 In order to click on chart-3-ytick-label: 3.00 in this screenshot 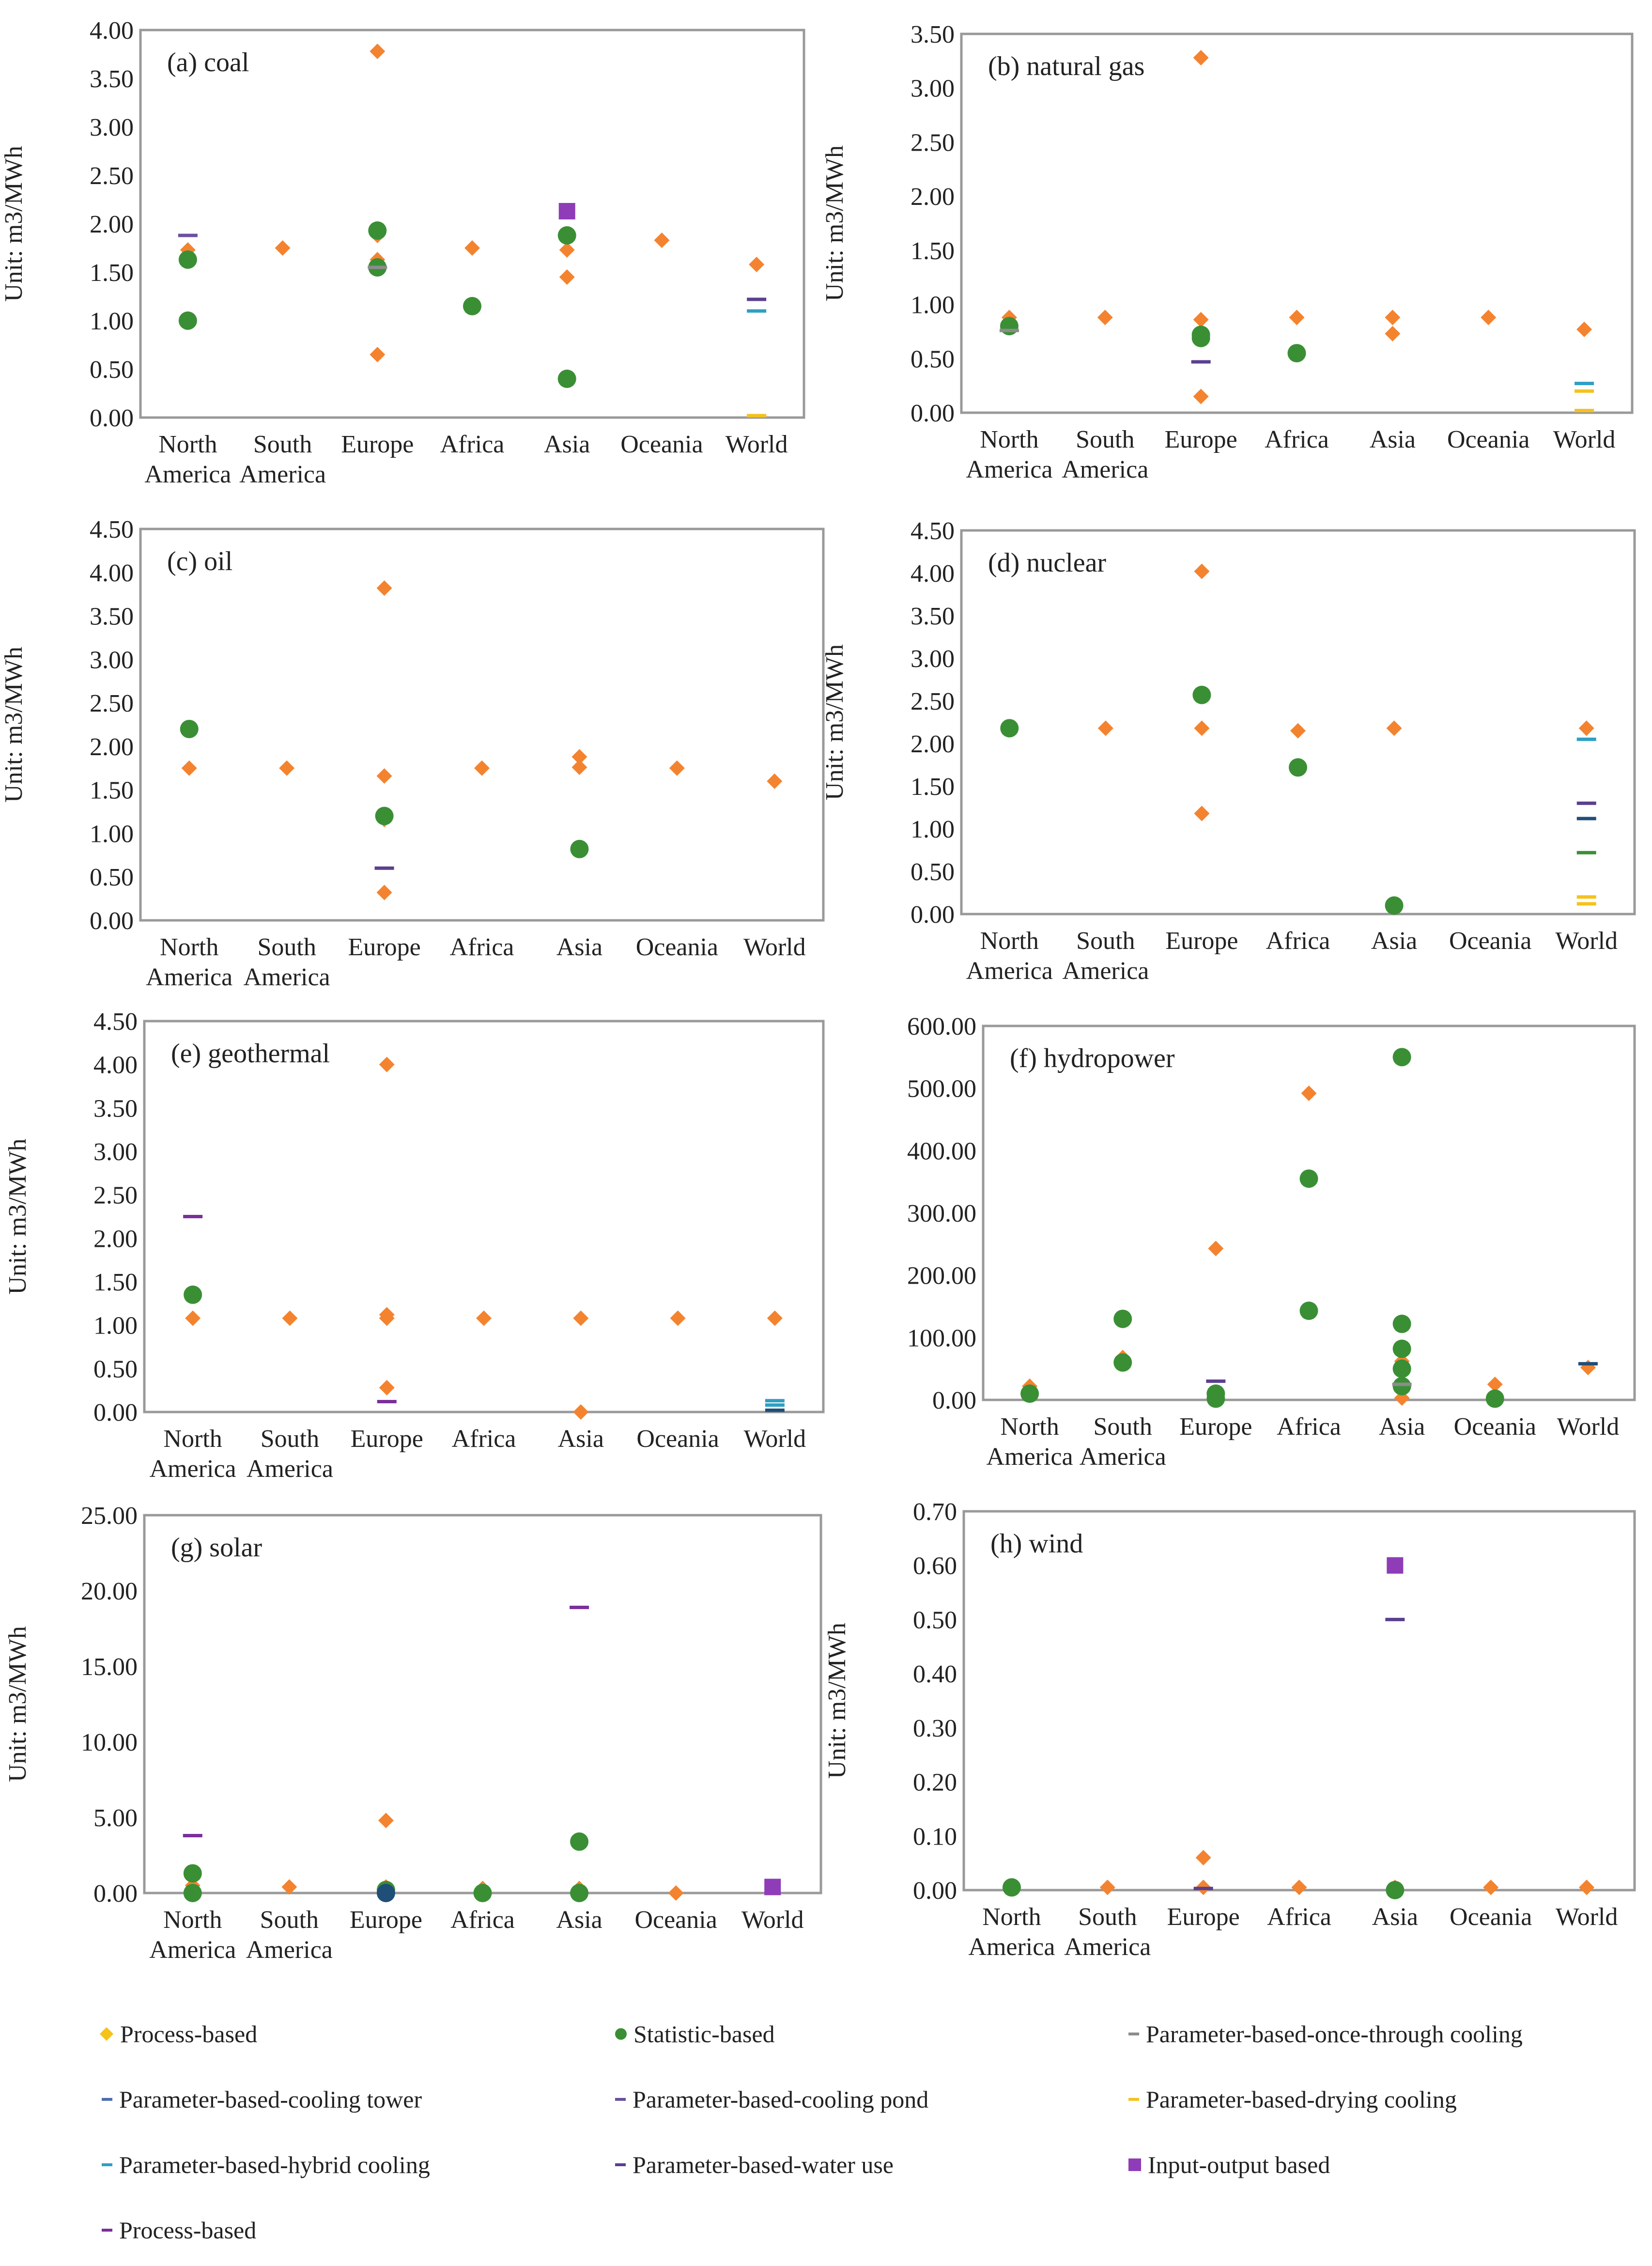, I will do `click(933, 659)`.